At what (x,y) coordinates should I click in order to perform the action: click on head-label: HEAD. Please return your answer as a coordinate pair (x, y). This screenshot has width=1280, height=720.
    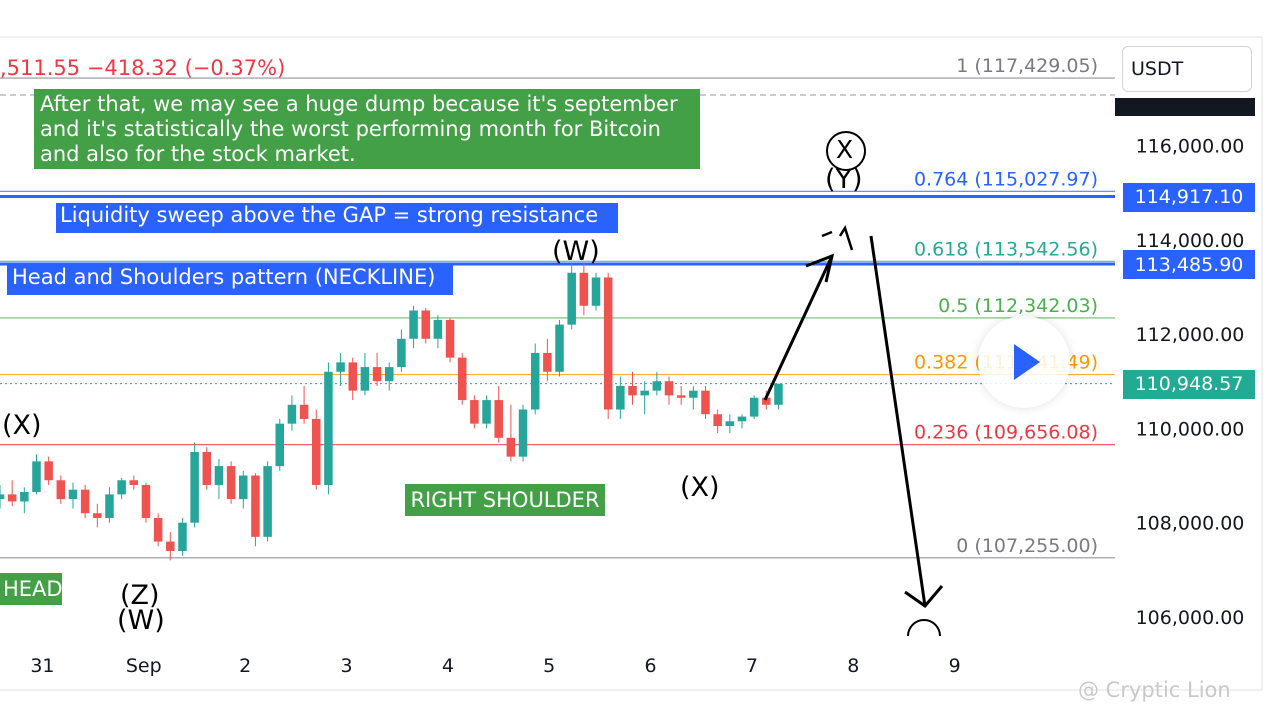
    Looking at the image, I should click on (31, 589).